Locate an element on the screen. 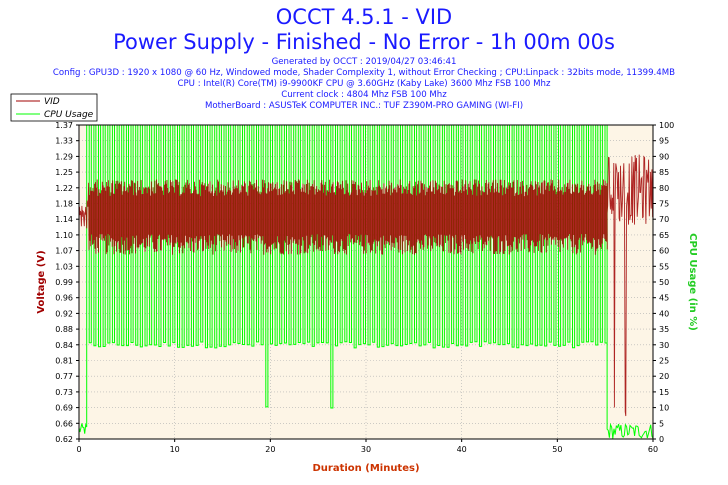 Image resolution: width=728 pixels, height=485 pixels. y2-tick-label: 20 is located at coordinates (664, 376).